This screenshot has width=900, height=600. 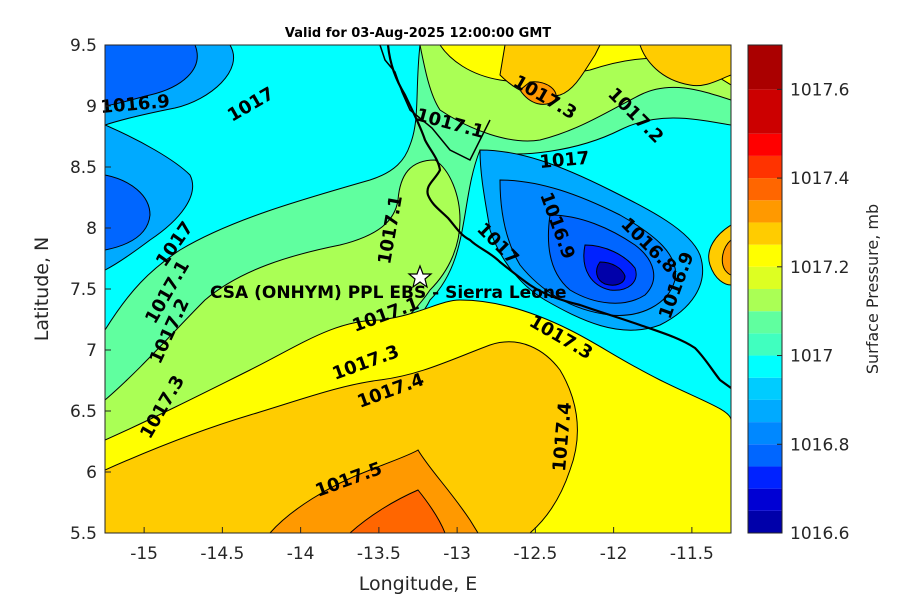 I want to click on colorbar-frame, so click(x=765, y=289).